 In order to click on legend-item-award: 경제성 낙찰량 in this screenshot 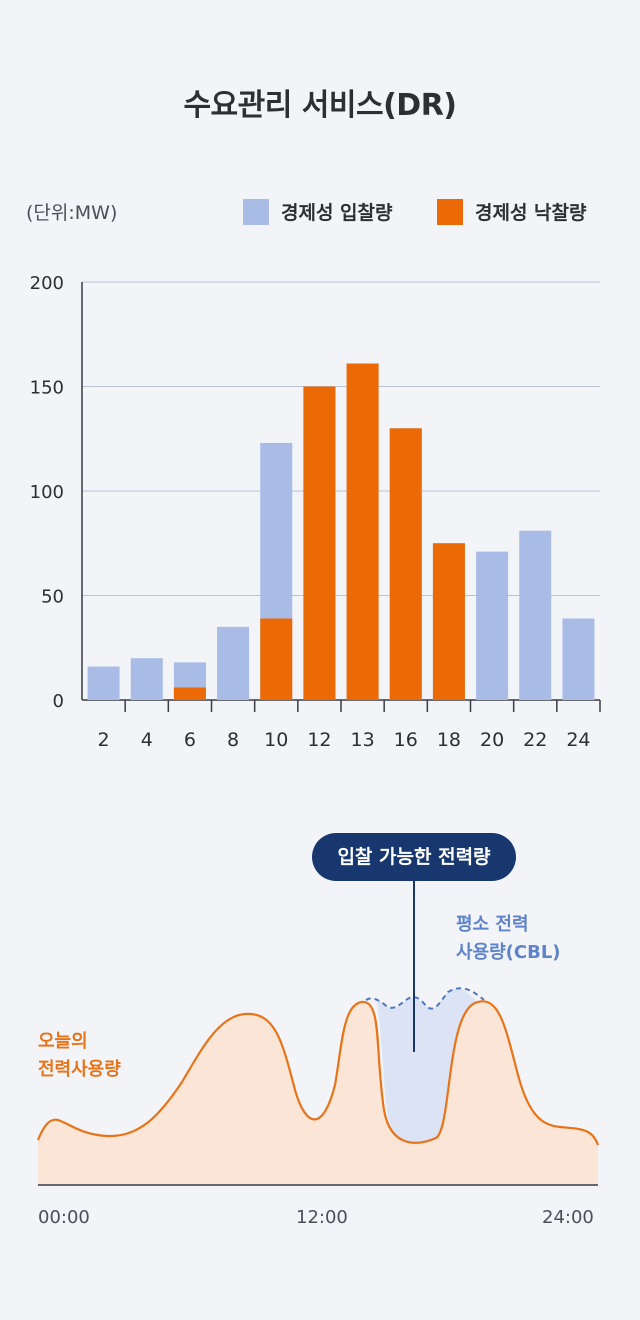, I will do `click(512, 211)`.